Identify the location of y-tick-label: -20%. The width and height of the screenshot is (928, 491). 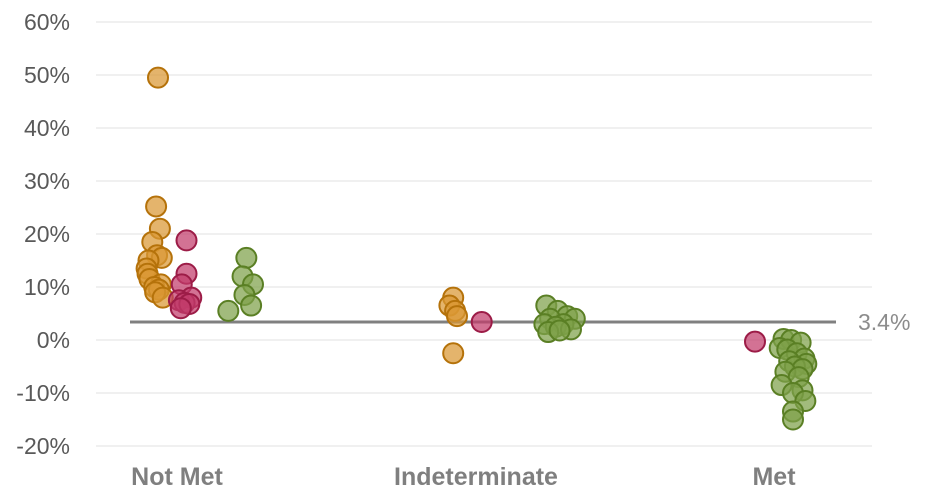
(43, 446).